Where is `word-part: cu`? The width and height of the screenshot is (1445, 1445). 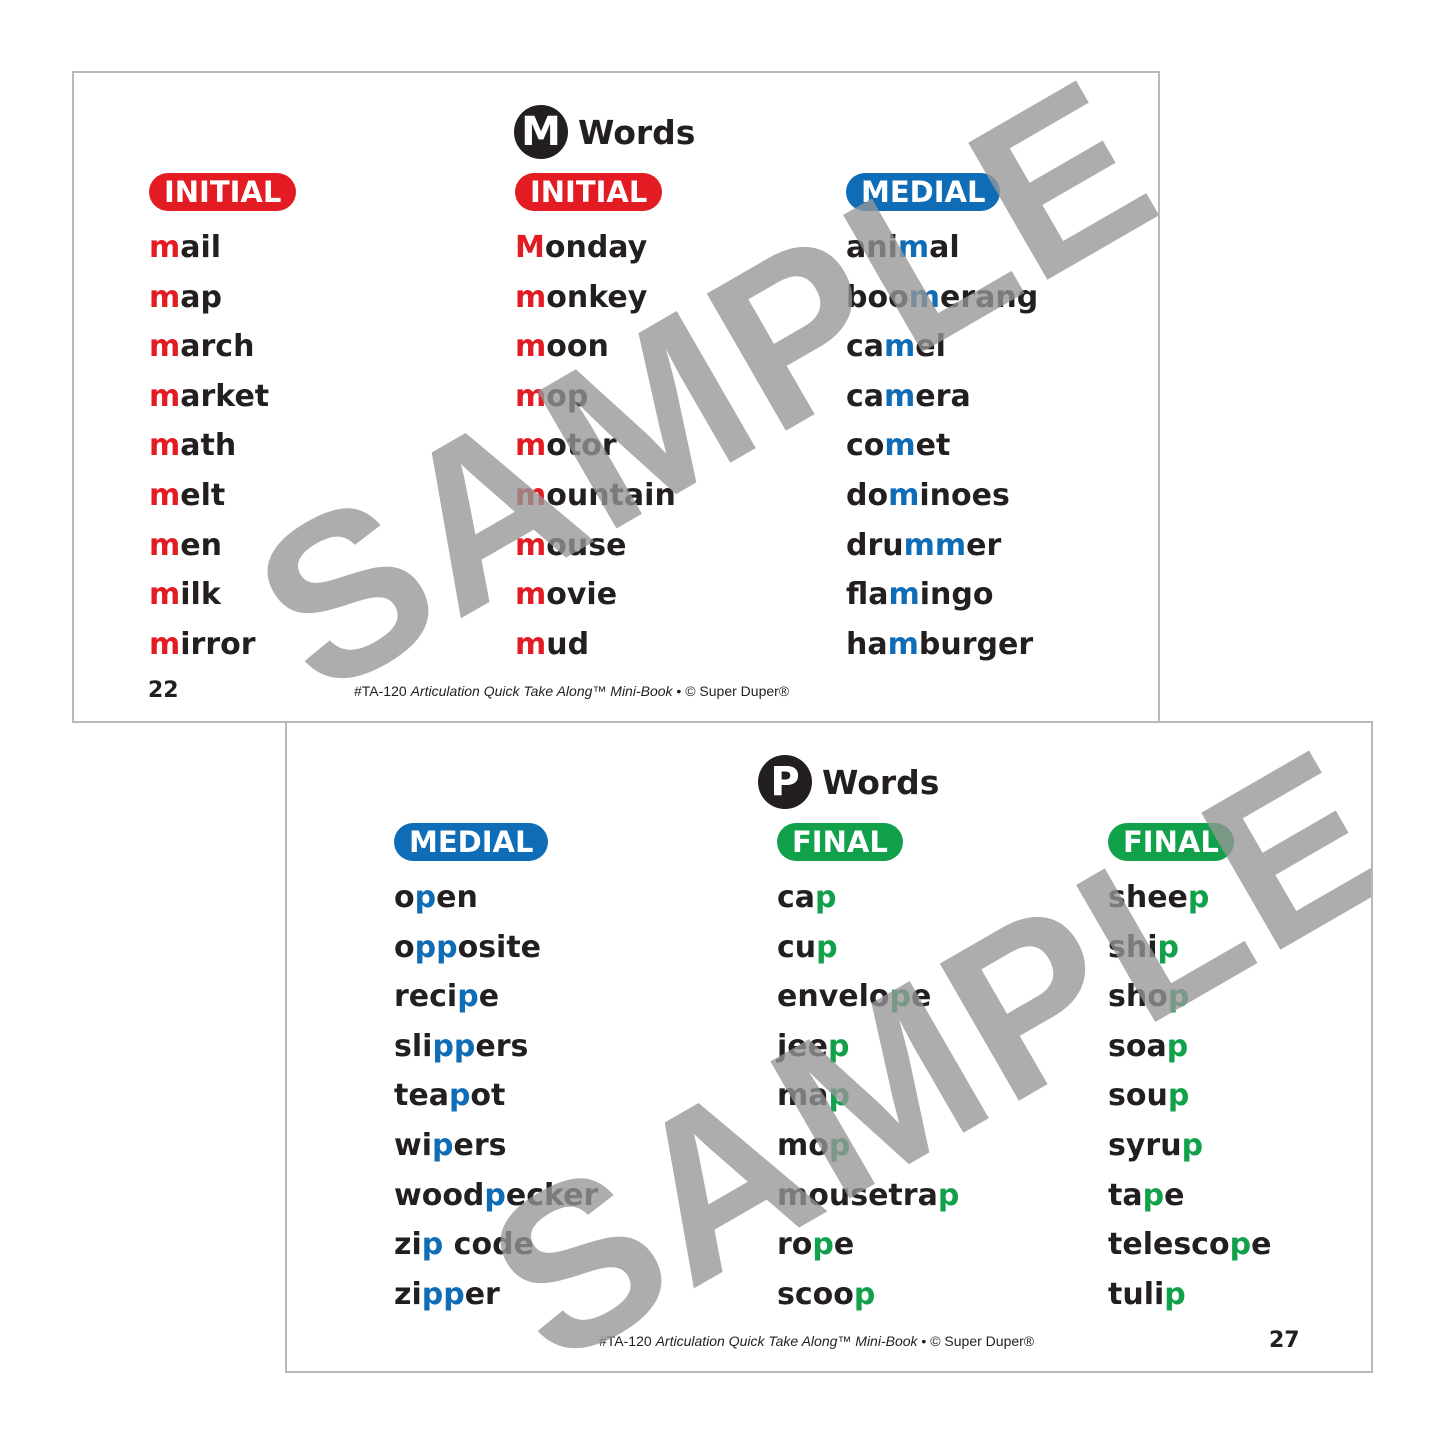
word-part: cu is located at coordinates (797, 947).